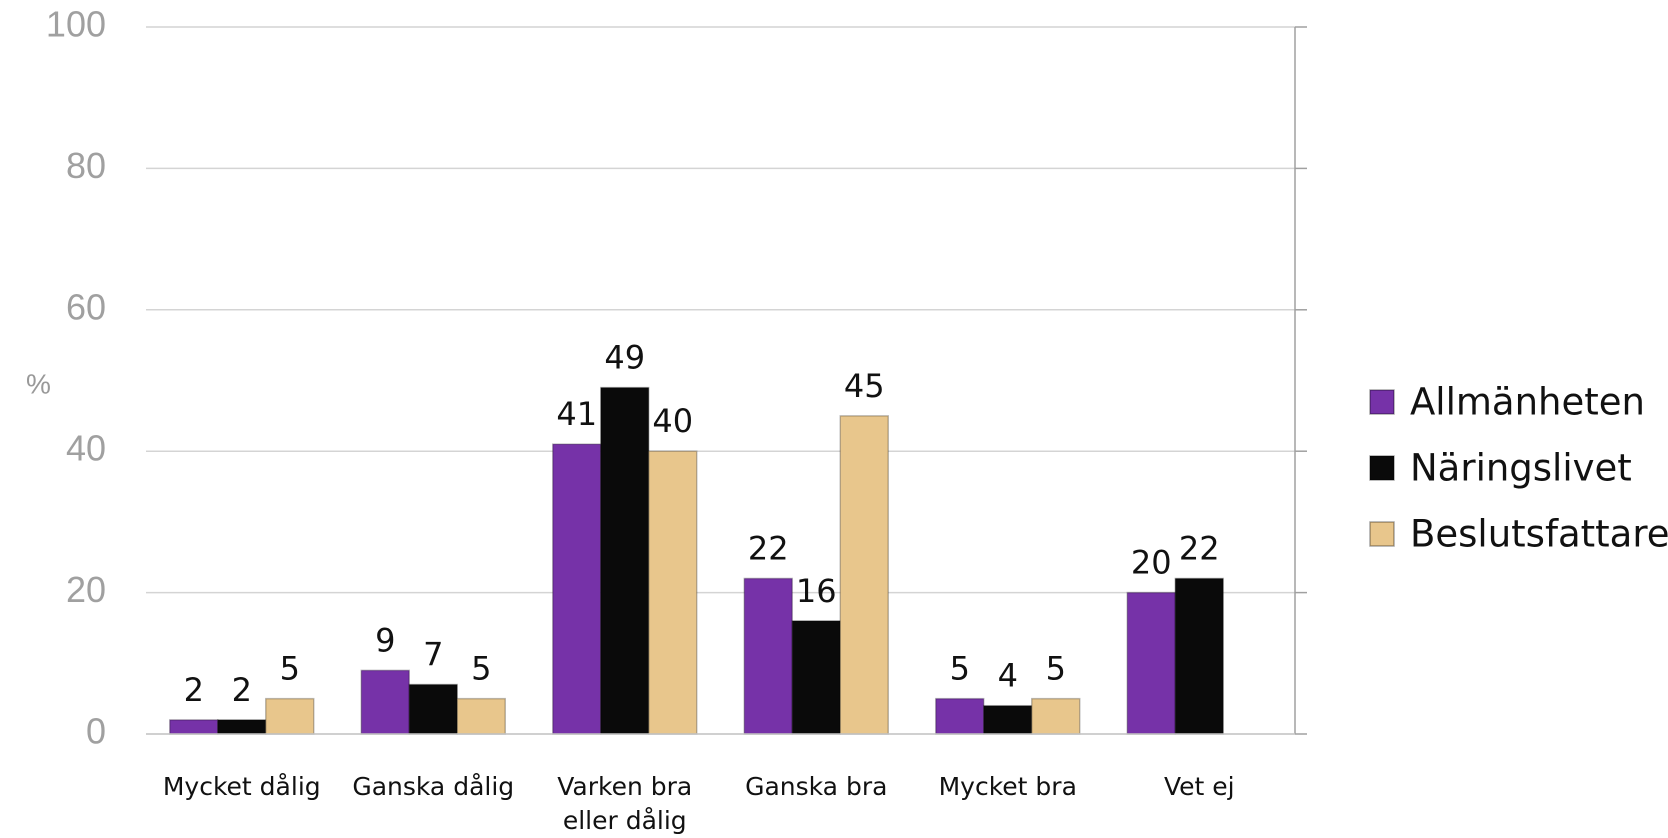  What do you see at coordinates (38, 383) in the screenshot?
I see `y-axis-label: %` at bounding box center [38, 383].